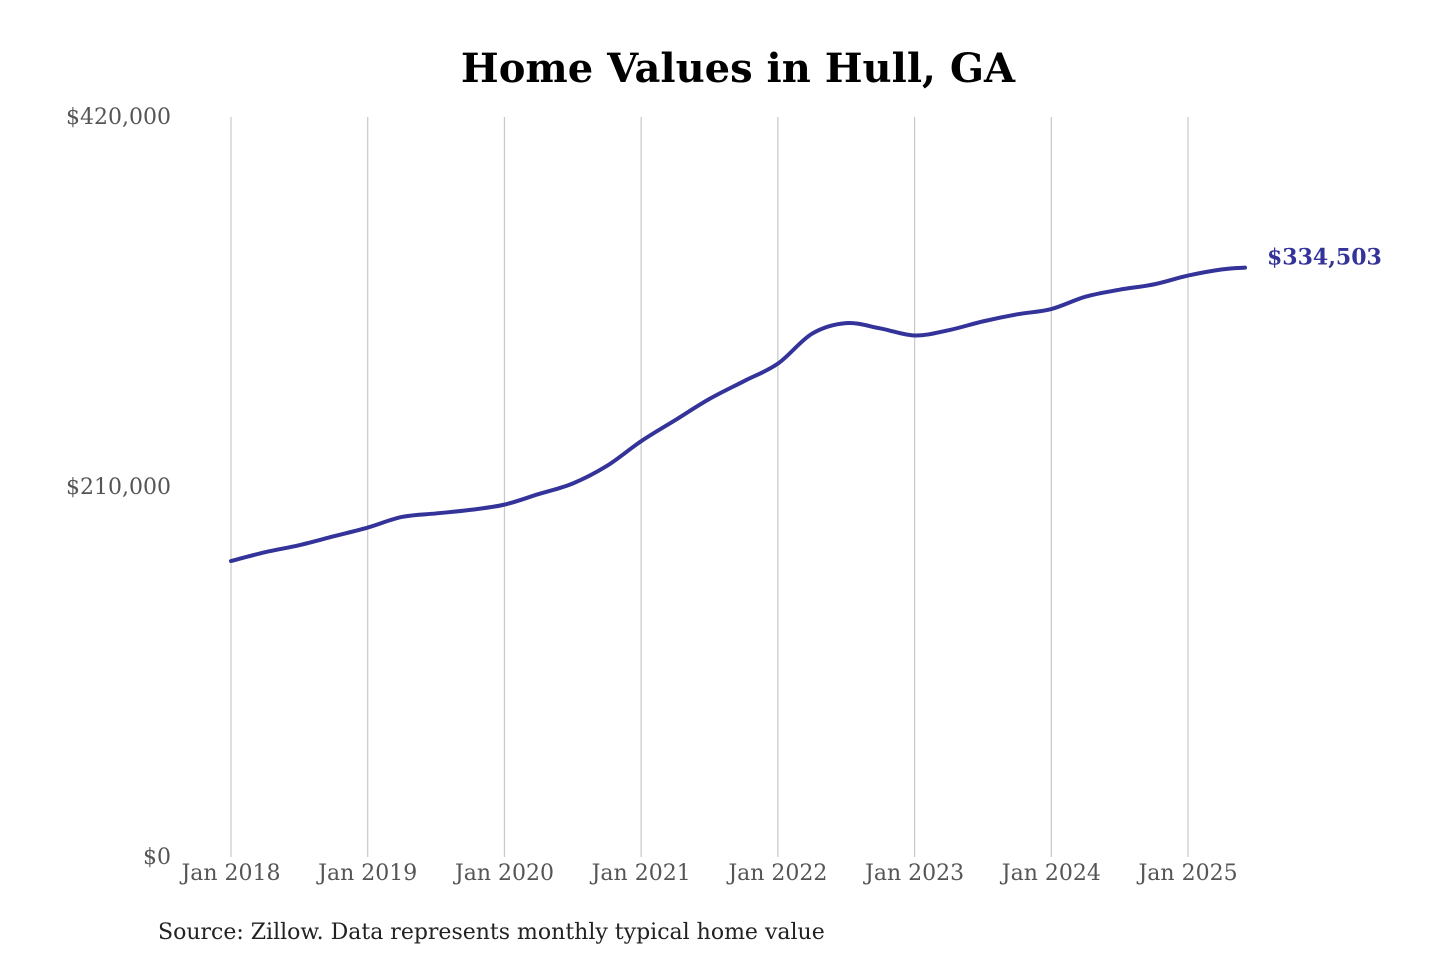  Describe the element at coordinates (776, 873) in the screenshot. I see `x-tick-label: Jan 2022` at that location.